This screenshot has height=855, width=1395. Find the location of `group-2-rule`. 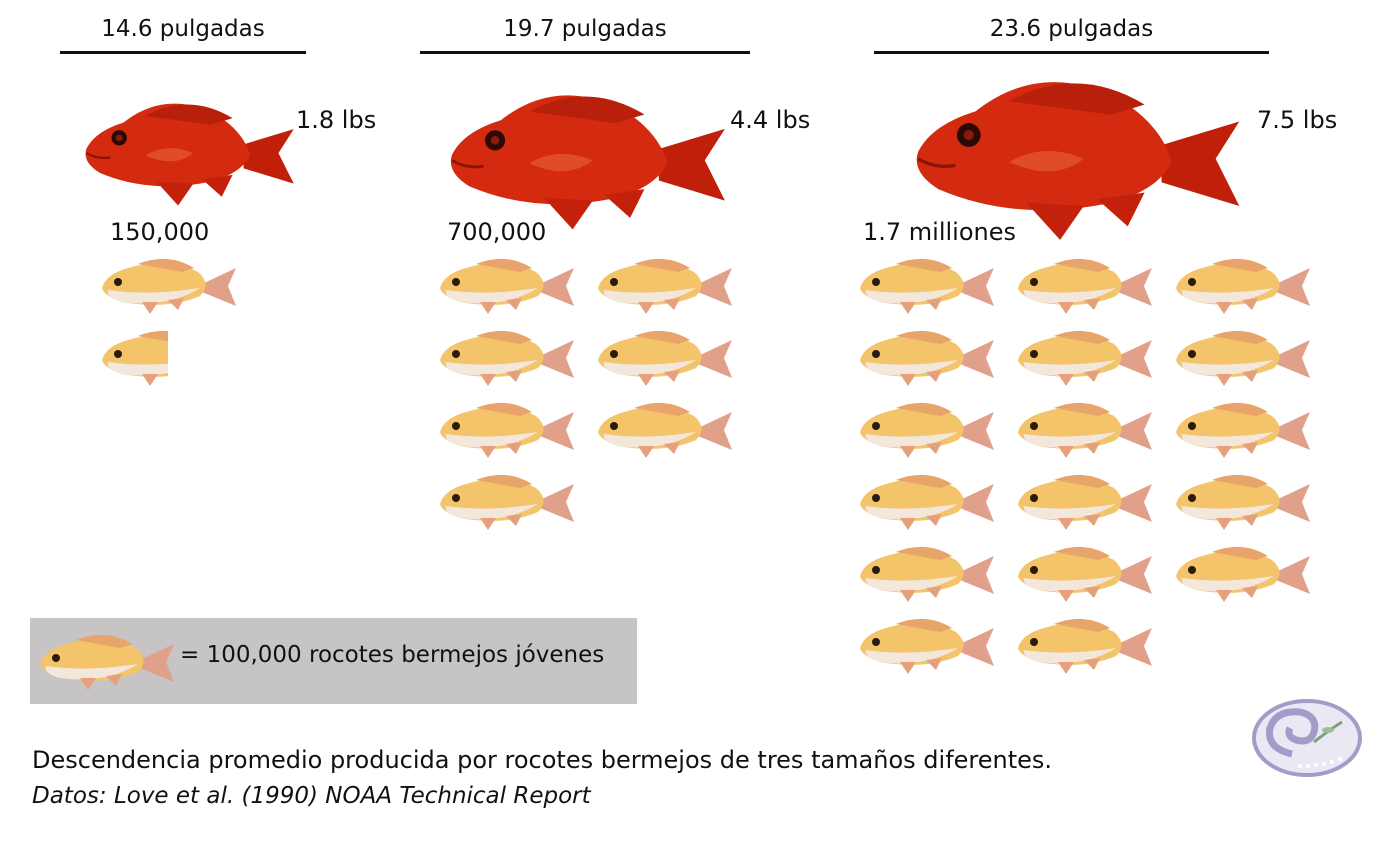

group-2-rule is located at coordinates (585, 52).